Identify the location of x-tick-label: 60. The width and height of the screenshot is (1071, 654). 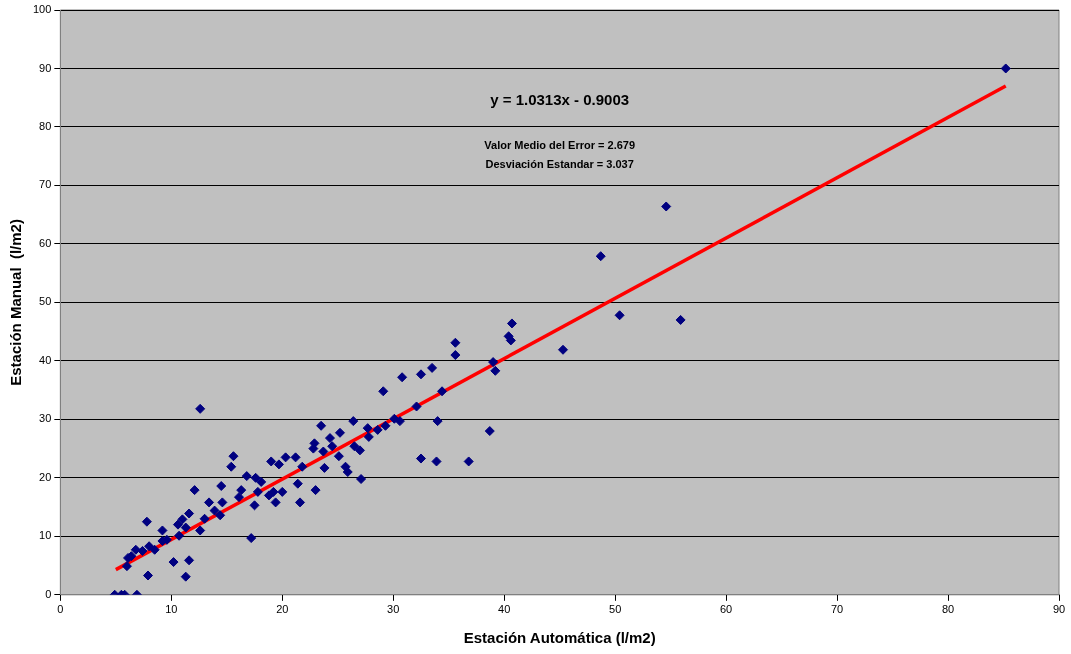
(726, 609).